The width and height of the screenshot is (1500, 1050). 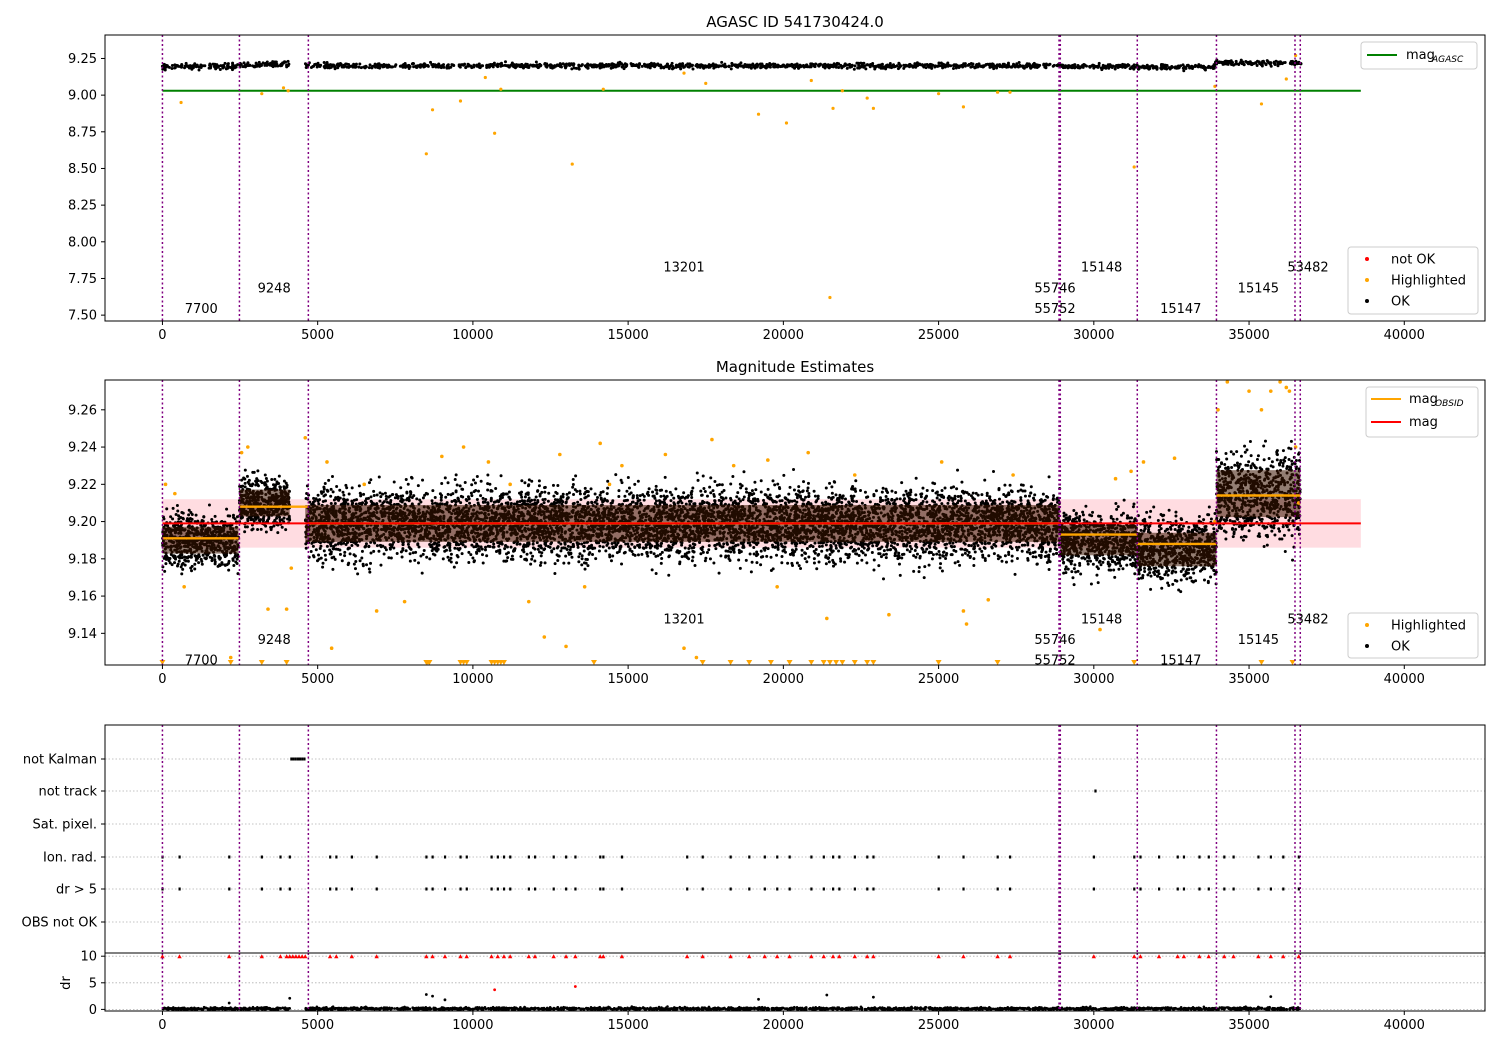 I want to click on p1-y-tick-label: 8.25, so click(x=82, y=206).